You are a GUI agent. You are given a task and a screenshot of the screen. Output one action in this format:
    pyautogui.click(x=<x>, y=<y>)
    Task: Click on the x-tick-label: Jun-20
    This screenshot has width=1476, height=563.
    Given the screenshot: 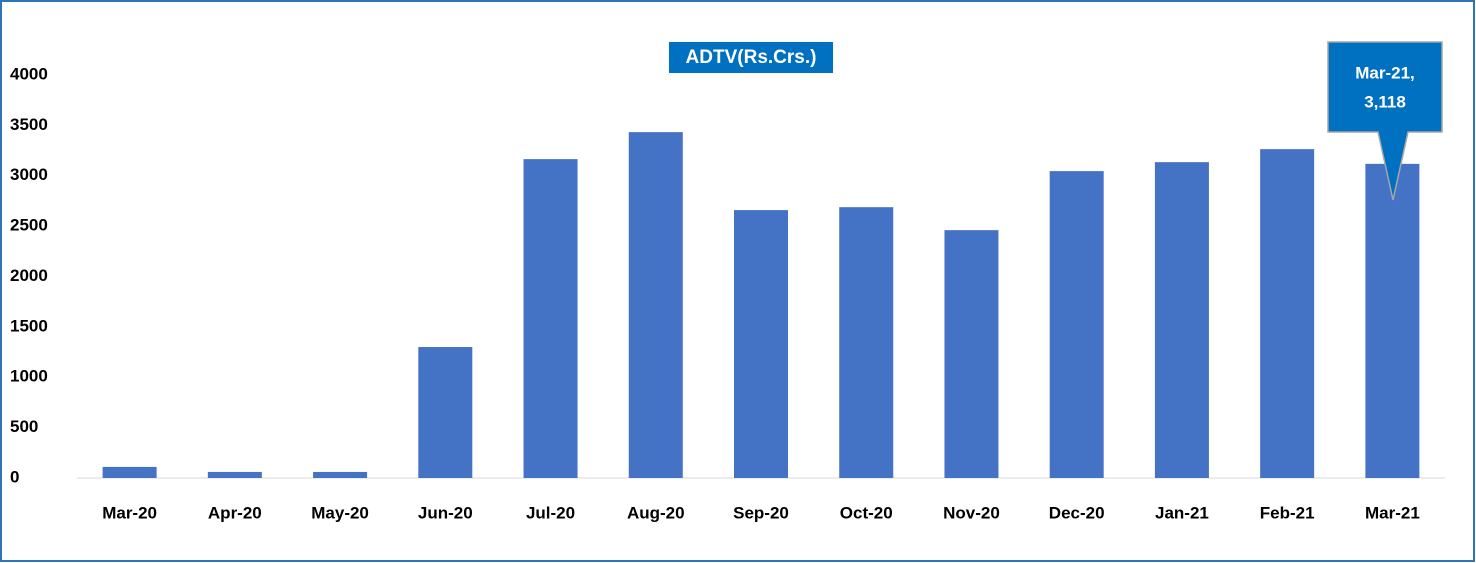 What is the action you would take?
    pyautogui.click(x=445, y=512)
    